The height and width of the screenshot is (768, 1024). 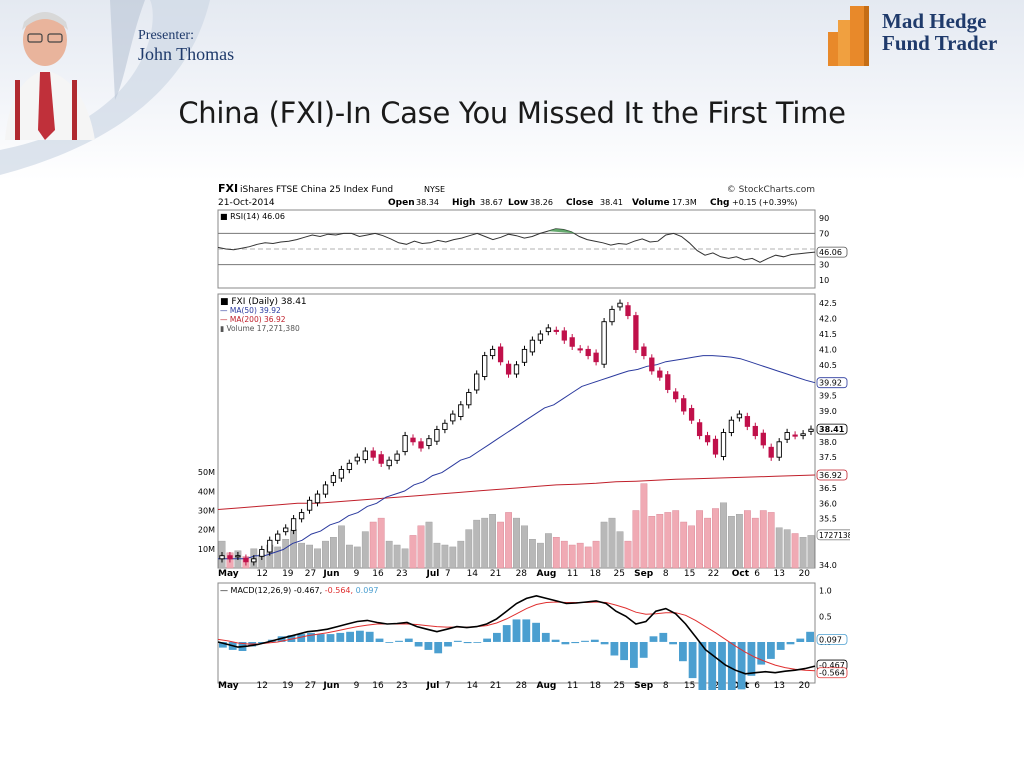 What do you see at coordinates (833, 535) in the screenshot?
I see `volume-last-box` at bounding box center [833, 535].